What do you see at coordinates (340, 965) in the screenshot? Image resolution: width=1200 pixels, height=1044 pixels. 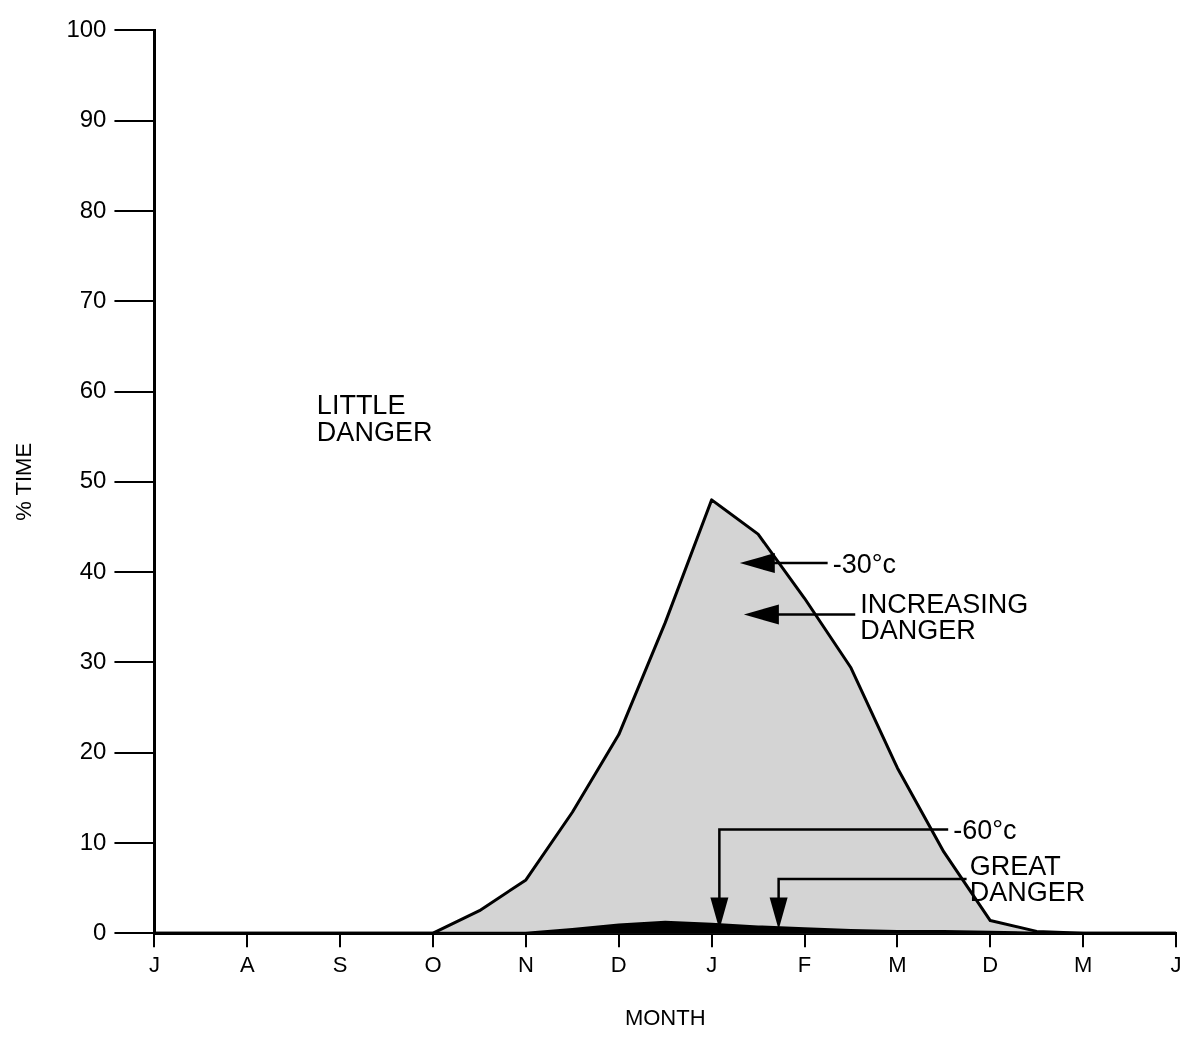 I see `x-tick-label: S` at bounding box center [340, 965].